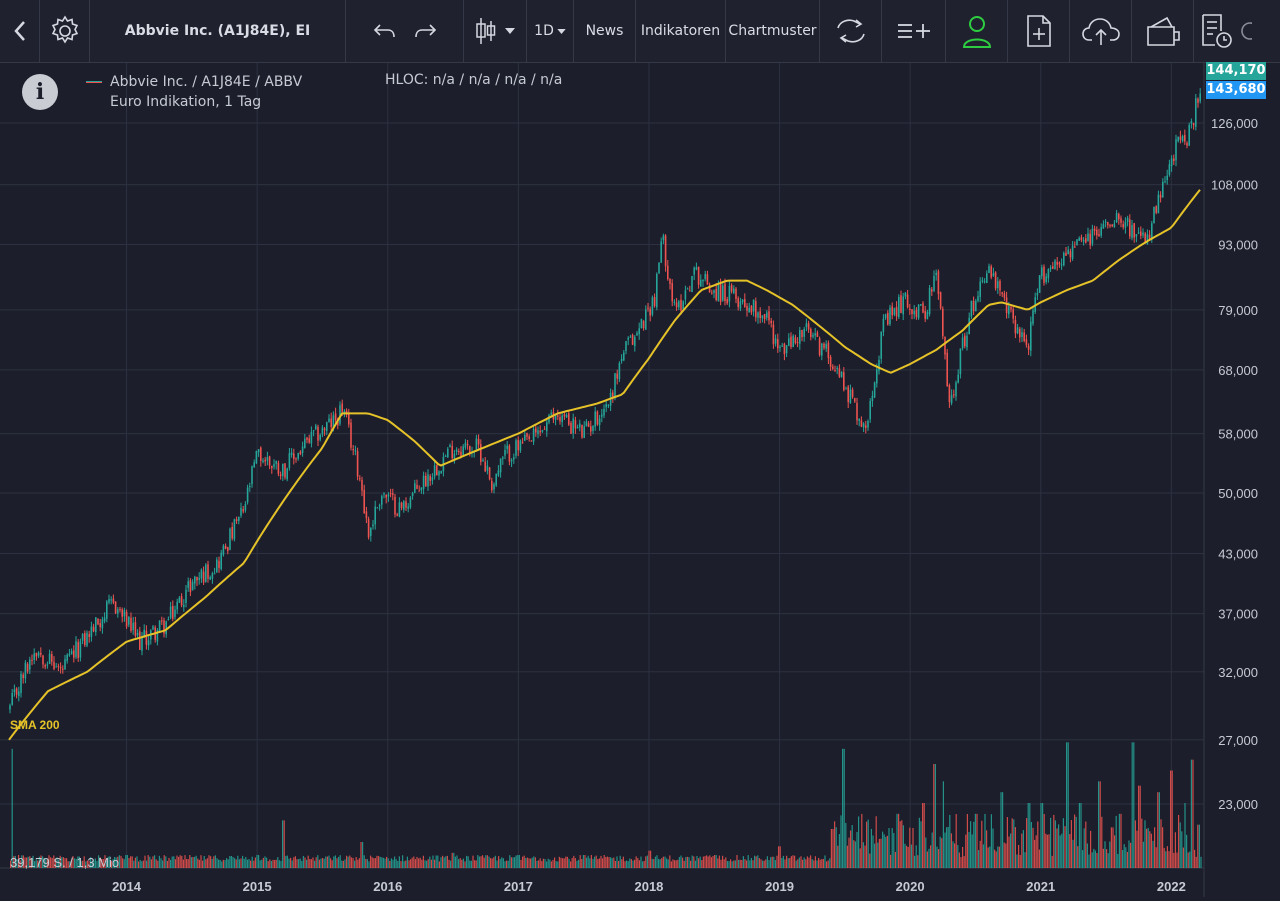 This screenshot has height=901, width=1280. I want to click on more-button, so click(1250, 31).